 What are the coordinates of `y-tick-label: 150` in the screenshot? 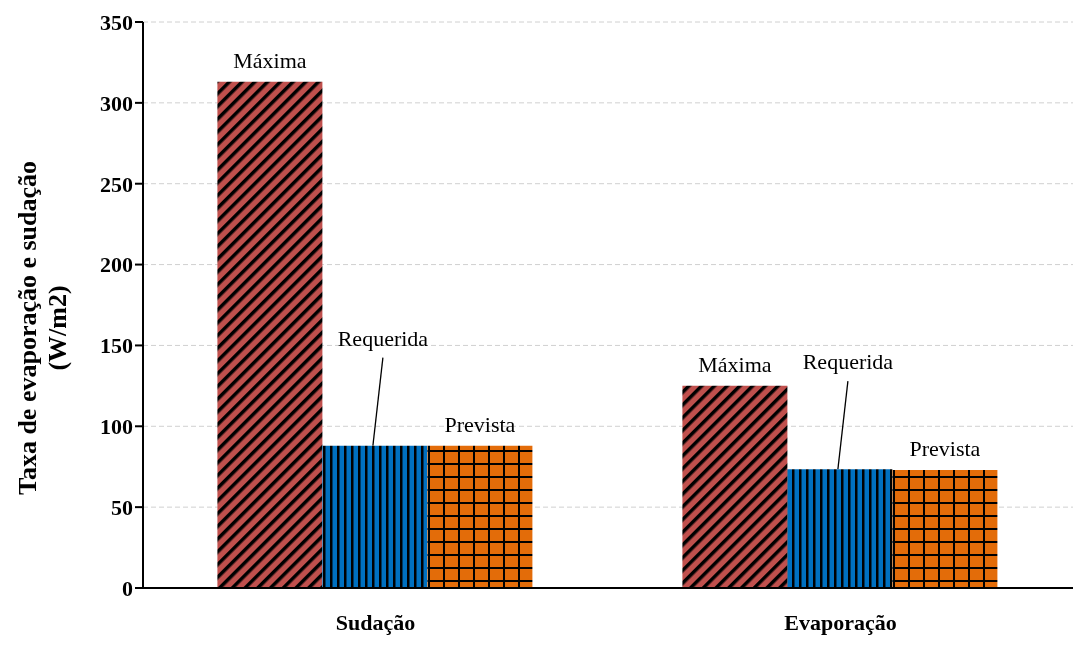 It's located at (116, 346).